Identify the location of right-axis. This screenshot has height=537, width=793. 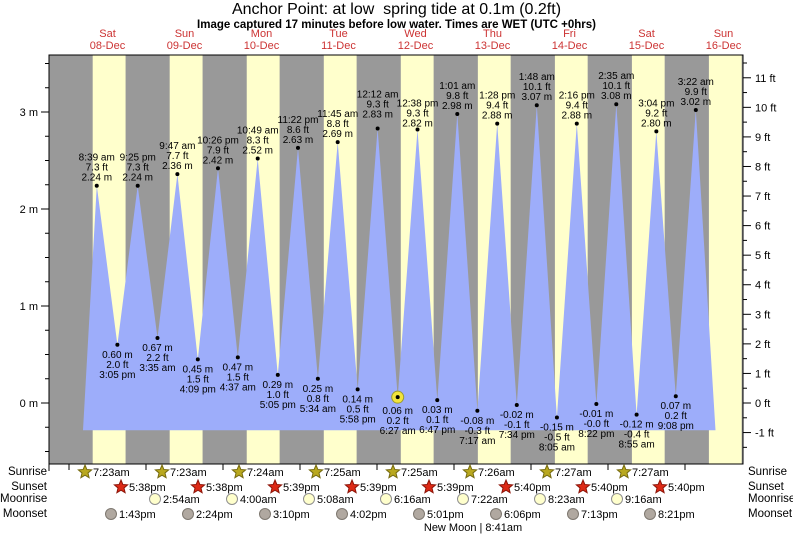
(747, 255).